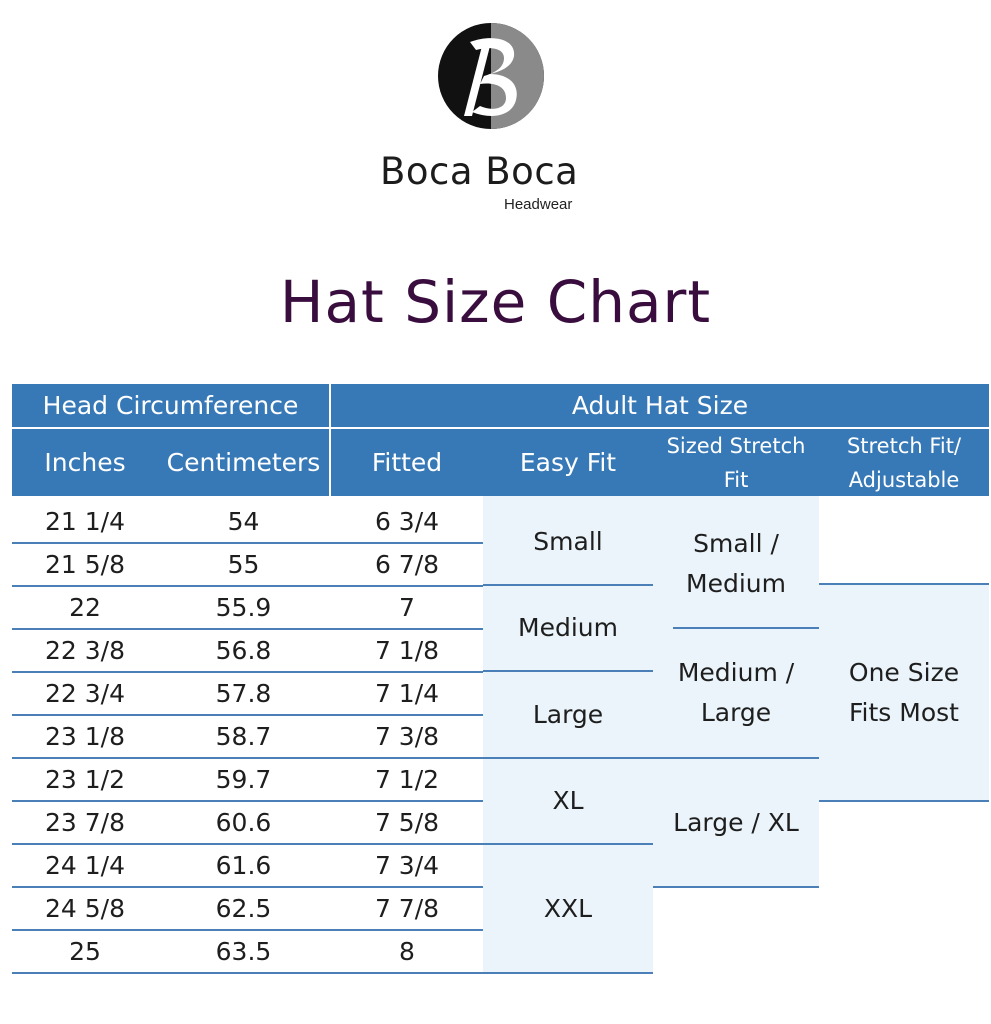 The image size is (991, 1024). Describe the element at coordinates (538, 204) in the screenshot. I see `brand-subtitle: Headwear` at that location.